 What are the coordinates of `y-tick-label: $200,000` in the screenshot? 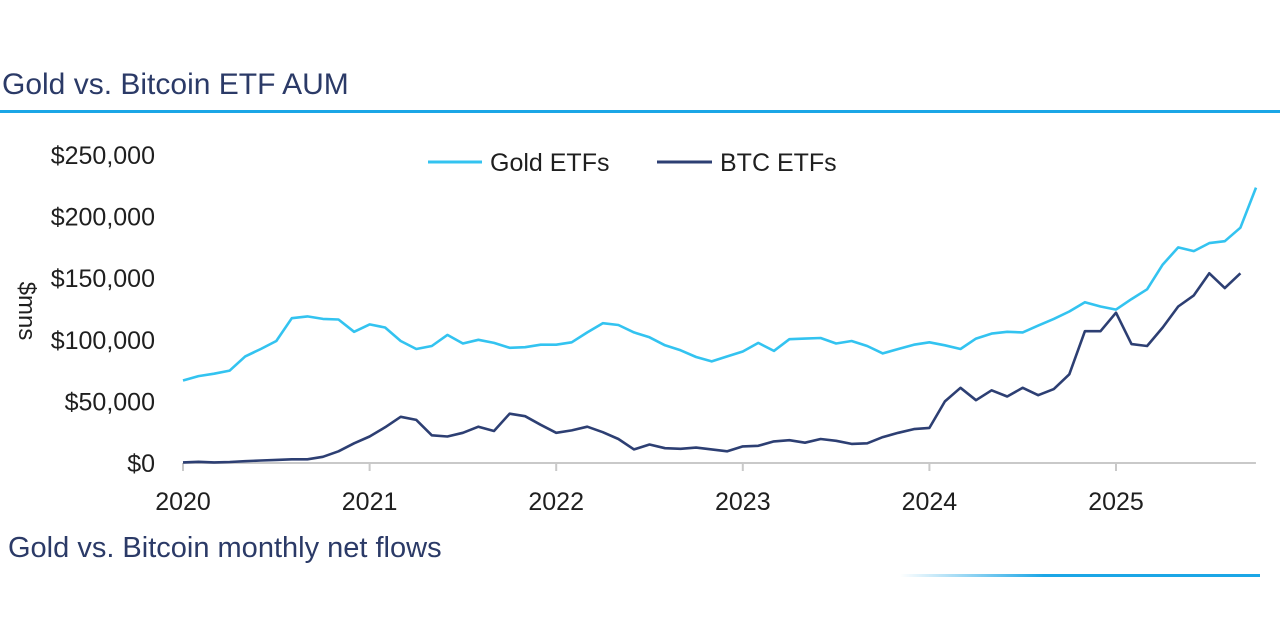 It's located at (103, 218).